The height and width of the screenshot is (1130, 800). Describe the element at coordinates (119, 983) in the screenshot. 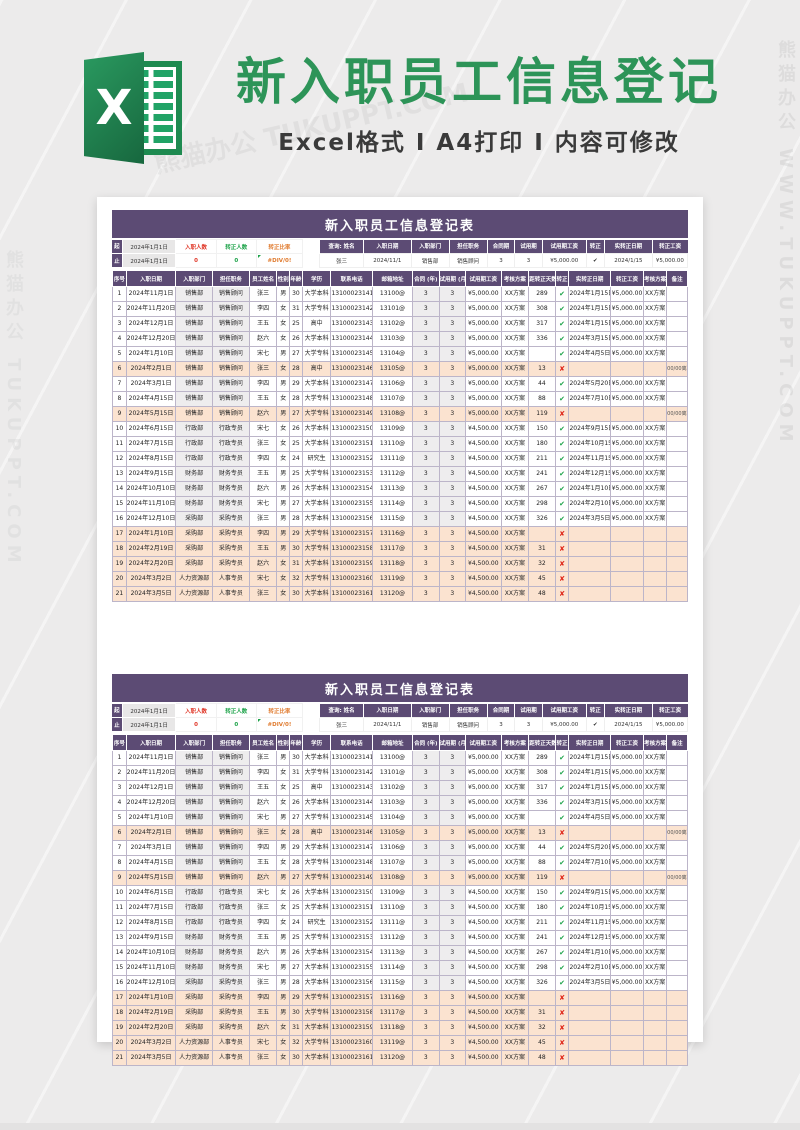

I see `table-cell: 16` at that location.